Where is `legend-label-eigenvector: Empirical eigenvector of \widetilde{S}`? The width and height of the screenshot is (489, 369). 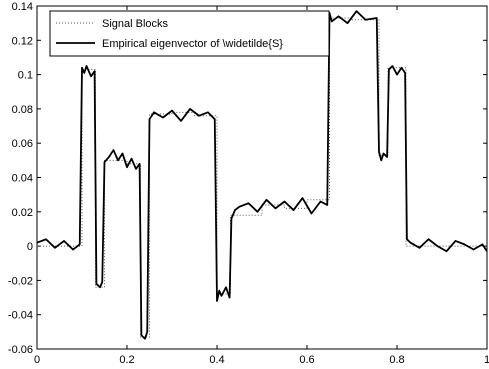
legend-label-eigenvector: Empirical eigenvector of \widetilde{S} is located at coordinates (192, 44).